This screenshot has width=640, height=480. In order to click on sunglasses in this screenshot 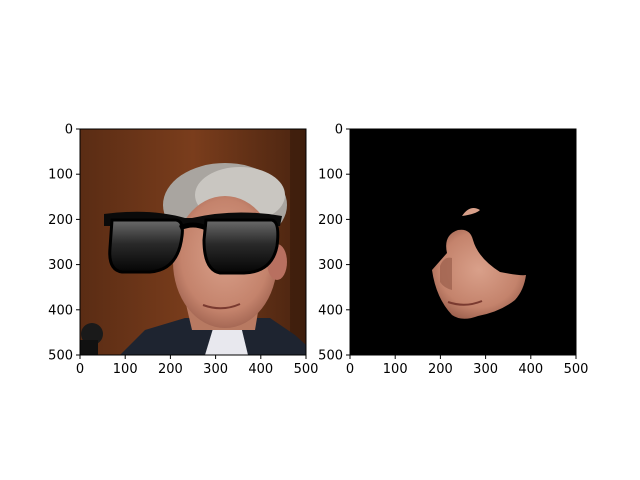, I will do `click(193, 243)`.